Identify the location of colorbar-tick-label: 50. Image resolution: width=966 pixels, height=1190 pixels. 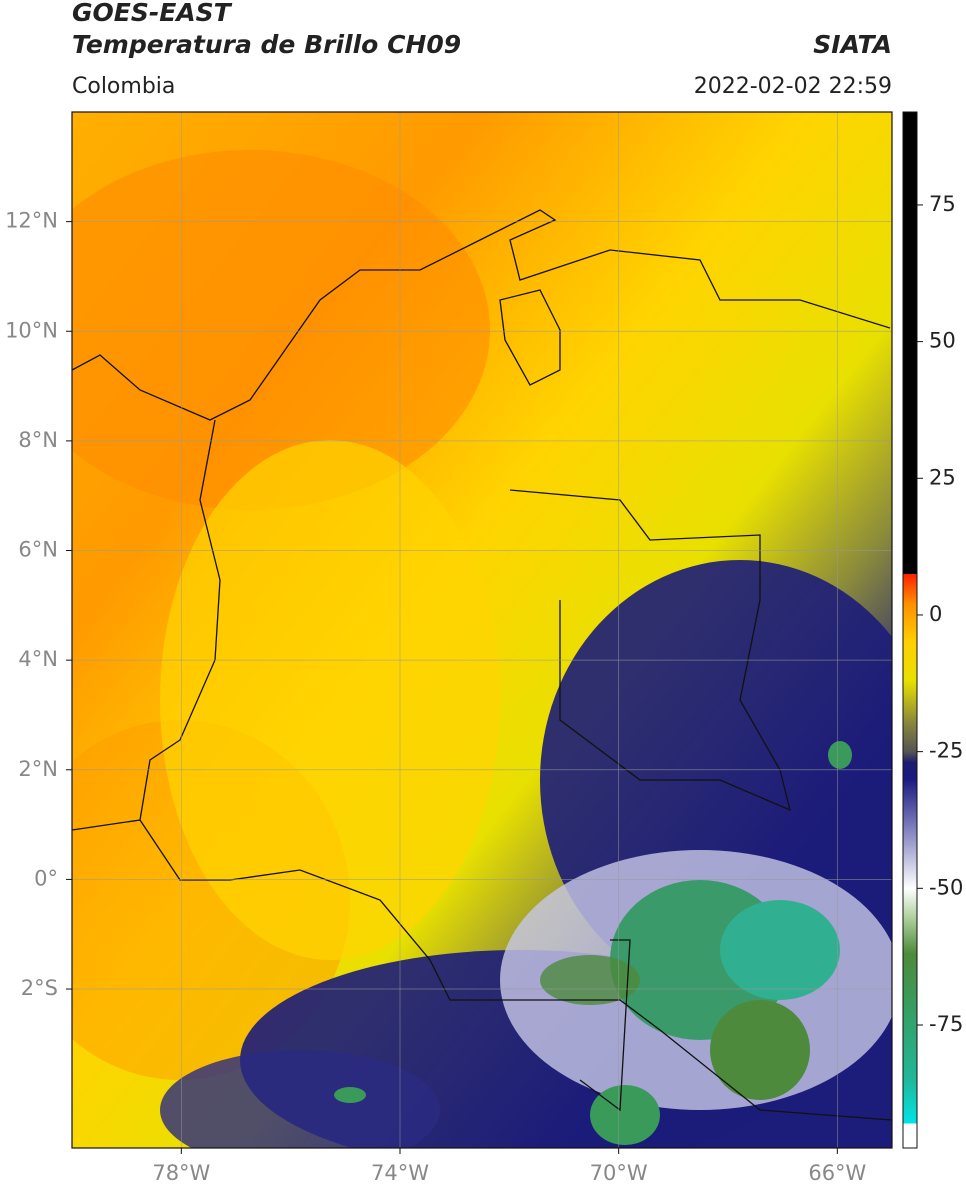
(942, 341).